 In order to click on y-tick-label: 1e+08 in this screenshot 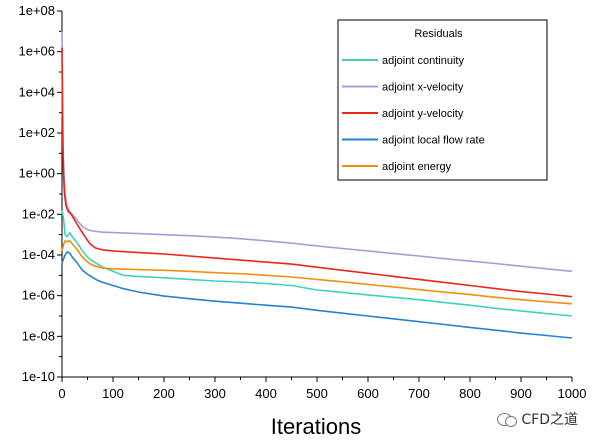, I will do `click(36, 10)`.